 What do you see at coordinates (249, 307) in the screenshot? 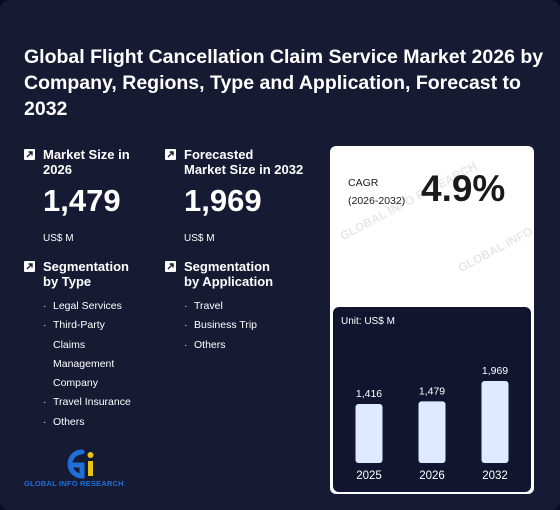
I see `list-item: Travel` at bounding box center [249, 307].